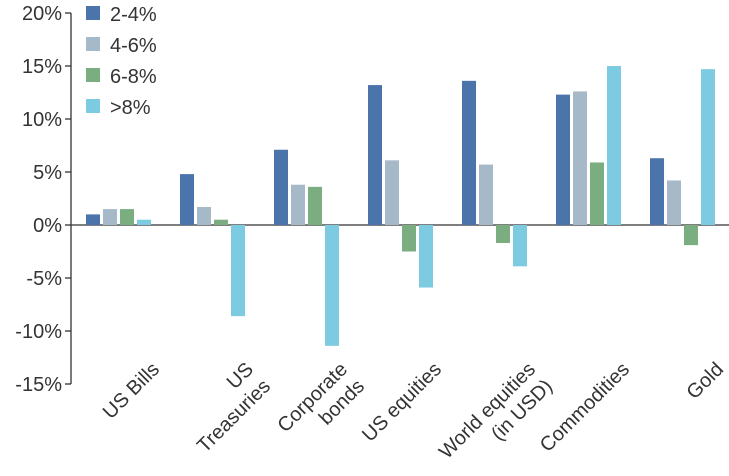  I want to click on category-label: World equities(in USD), so click(496, 410).